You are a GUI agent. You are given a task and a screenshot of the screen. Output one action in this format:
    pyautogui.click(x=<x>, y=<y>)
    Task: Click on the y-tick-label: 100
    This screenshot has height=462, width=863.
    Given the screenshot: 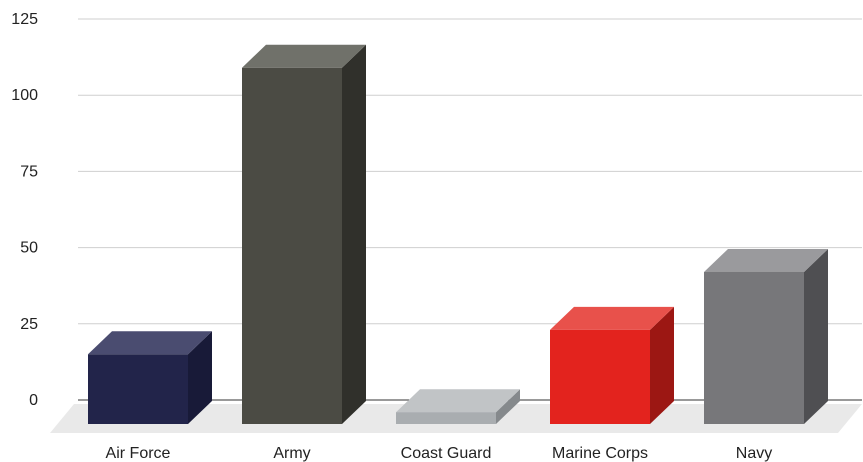 What is the action you would take?
    pyautogui.click(x=24, y=95)
    